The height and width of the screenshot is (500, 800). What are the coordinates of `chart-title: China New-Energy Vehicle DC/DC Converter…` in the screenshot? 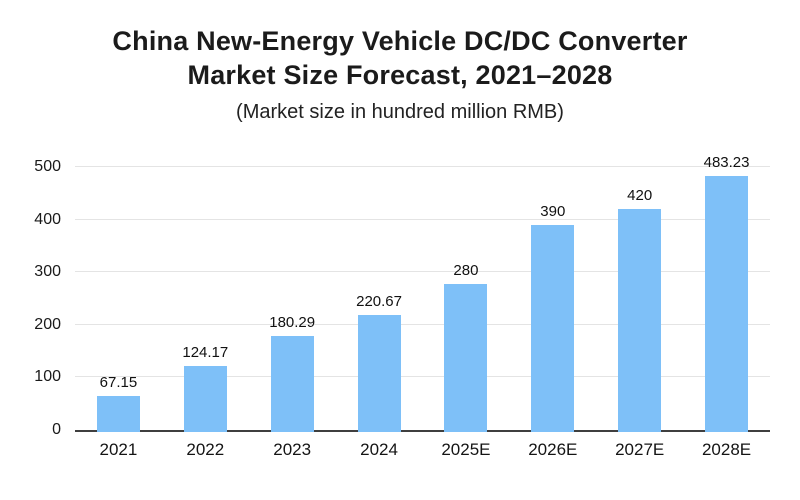 It's located at (400, 58).